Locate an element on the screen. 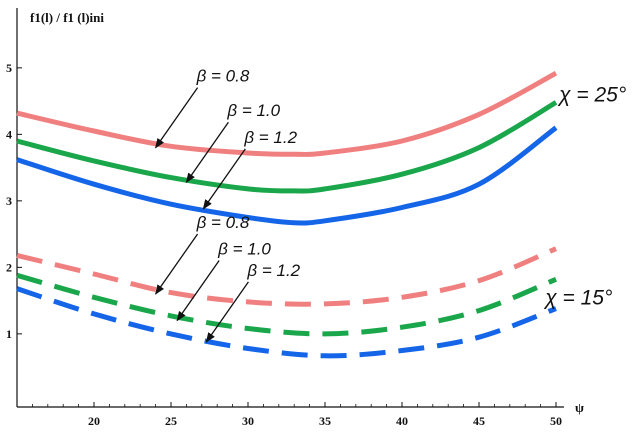 The image size is (636, 441). y-tick-label-1: 1 is located at coordinates (9, 334).